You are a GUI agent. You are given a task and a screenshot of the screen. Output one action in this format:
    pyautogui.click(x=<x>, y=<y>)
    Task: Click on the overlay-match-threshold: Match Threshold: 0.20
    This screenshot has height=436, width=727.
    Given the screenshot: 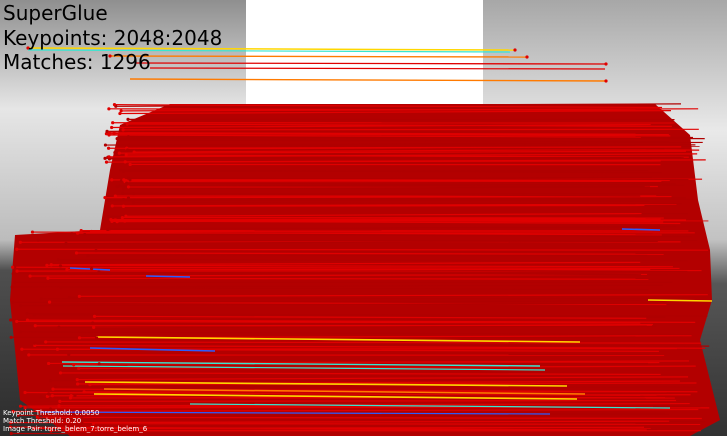 What is the action you would take?
    pyautogui.click(x=42, y=421)
    